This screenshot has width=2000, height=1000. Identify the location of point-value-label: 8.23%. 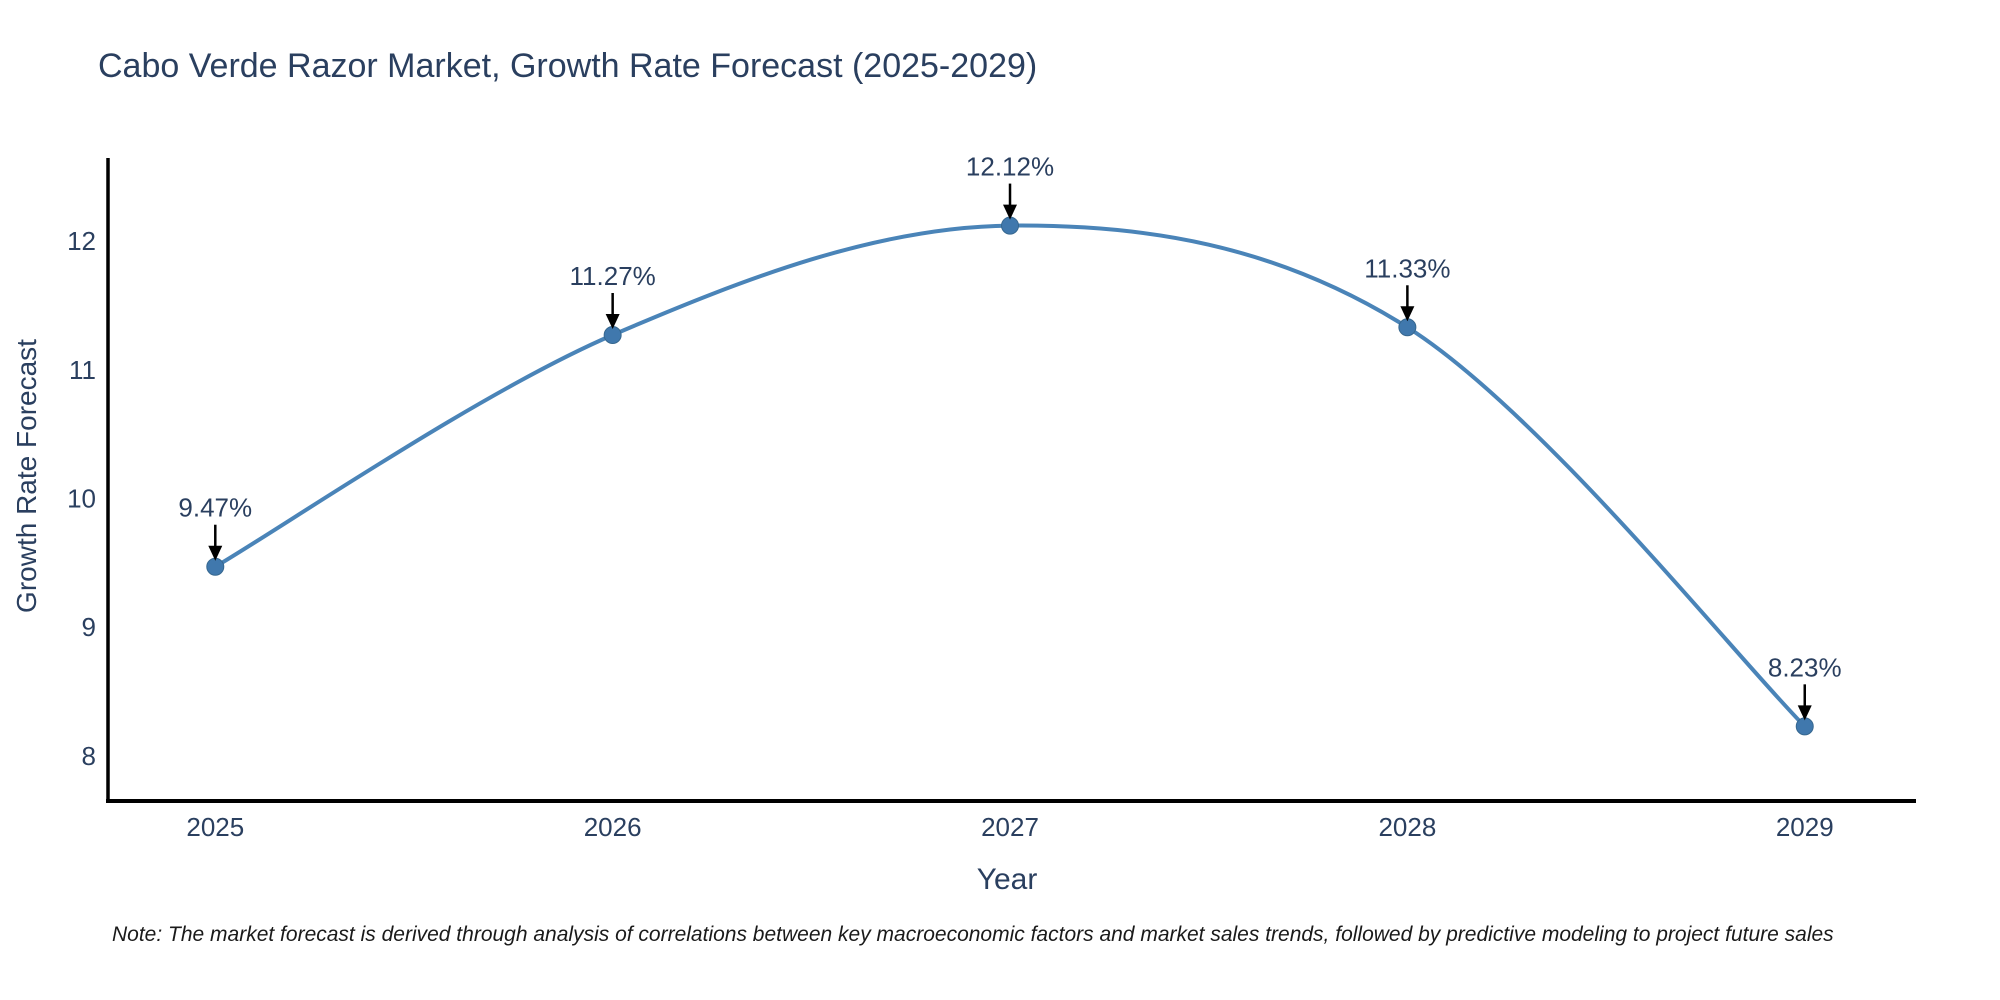
(1805, 667).